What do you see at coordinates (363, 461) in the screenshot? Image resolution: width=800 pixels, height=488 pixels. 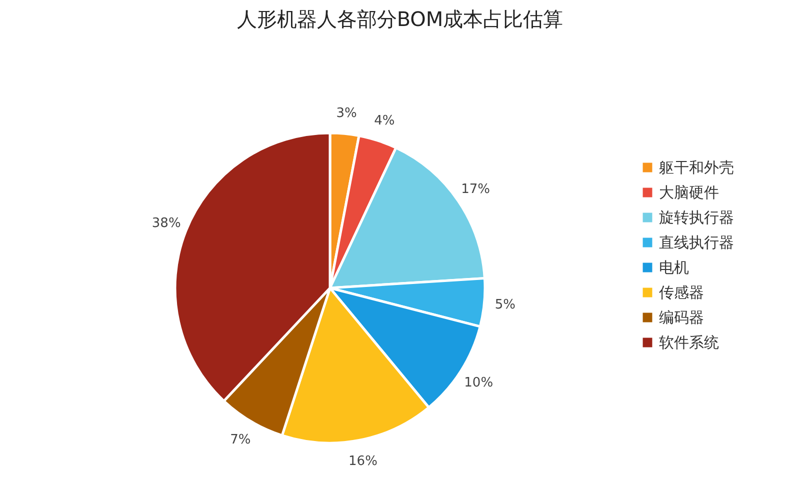 I see `data-label: 16%` at bounding box center [363, 461].